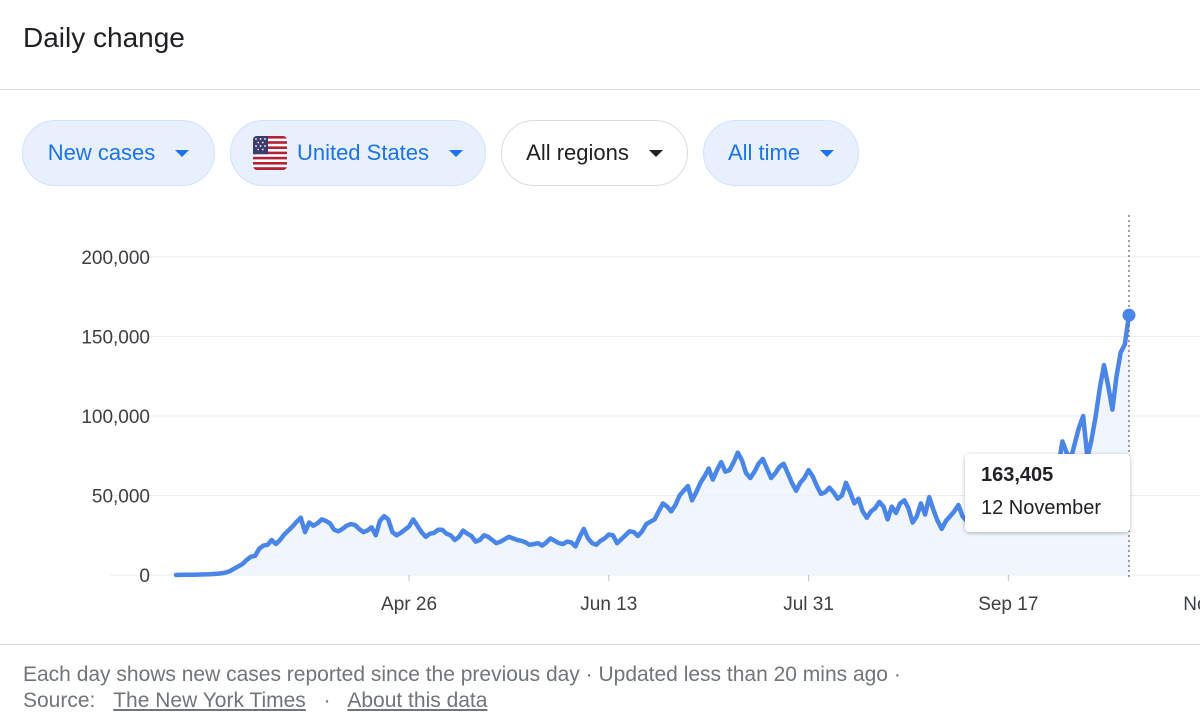 The height and width of the screenshot is (728, 1200). I want to click on y-tick-label: 200,000, so click(115, 258).